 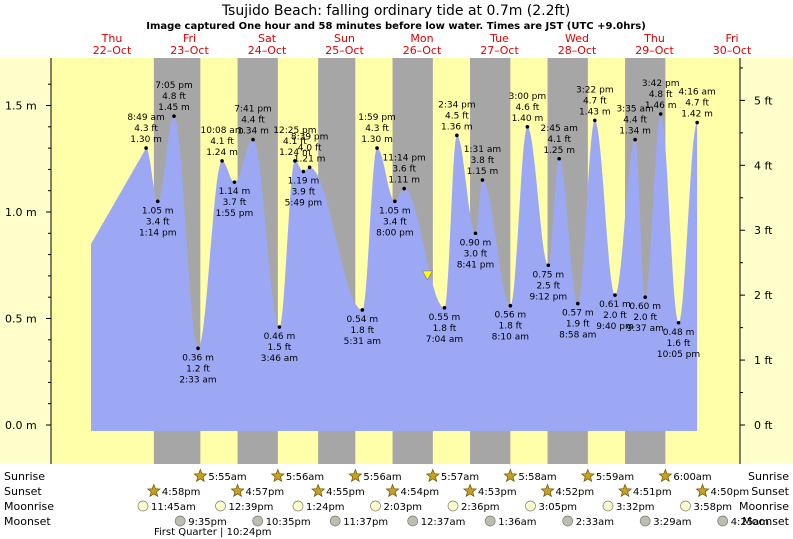 I want to click on row-label-left: Moonset, so click(x=27, y=521).